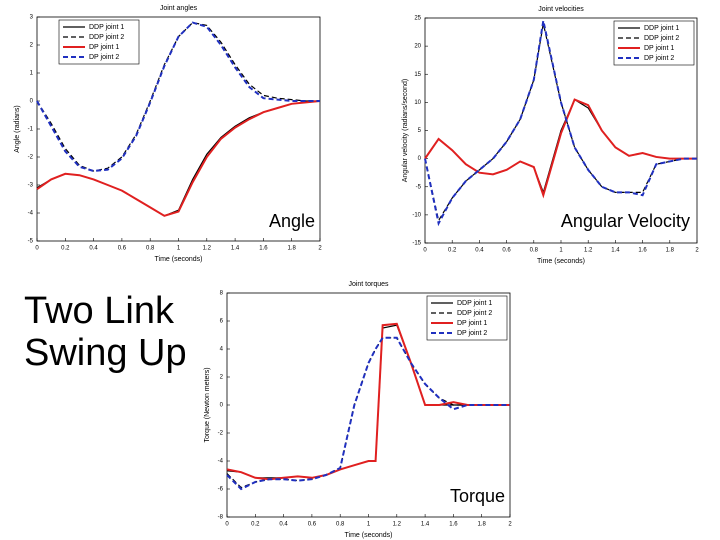 Image resolution: width=720 pixels, height=540 pixels. Describe the element at coordinates (416, 244) in the screenshot. I see `y-tick-label: -15` at that location.